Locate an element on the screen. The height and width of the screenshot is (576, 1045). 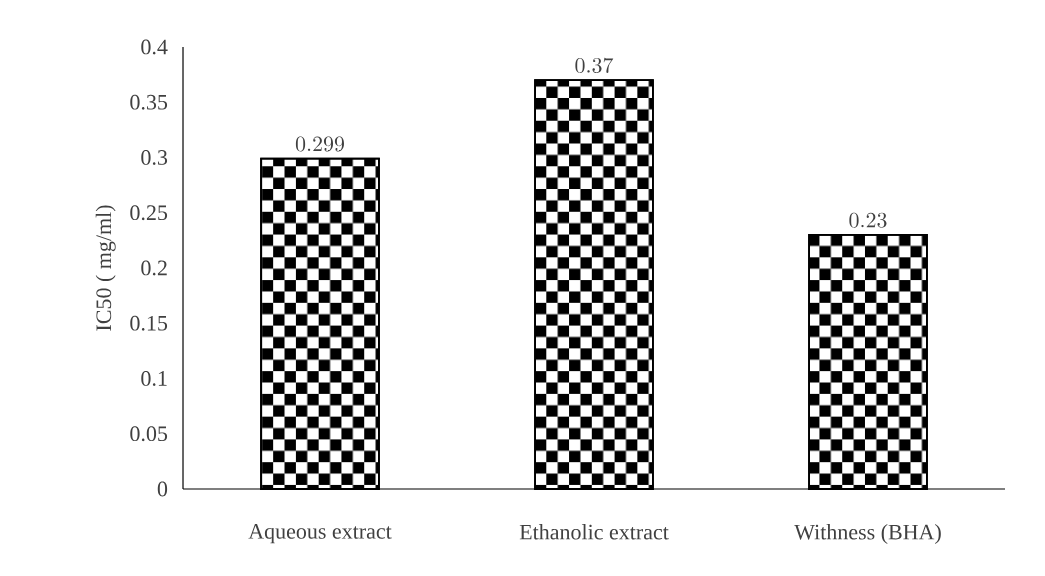
data-label: 0.23 is located at coordinates (868, 220).